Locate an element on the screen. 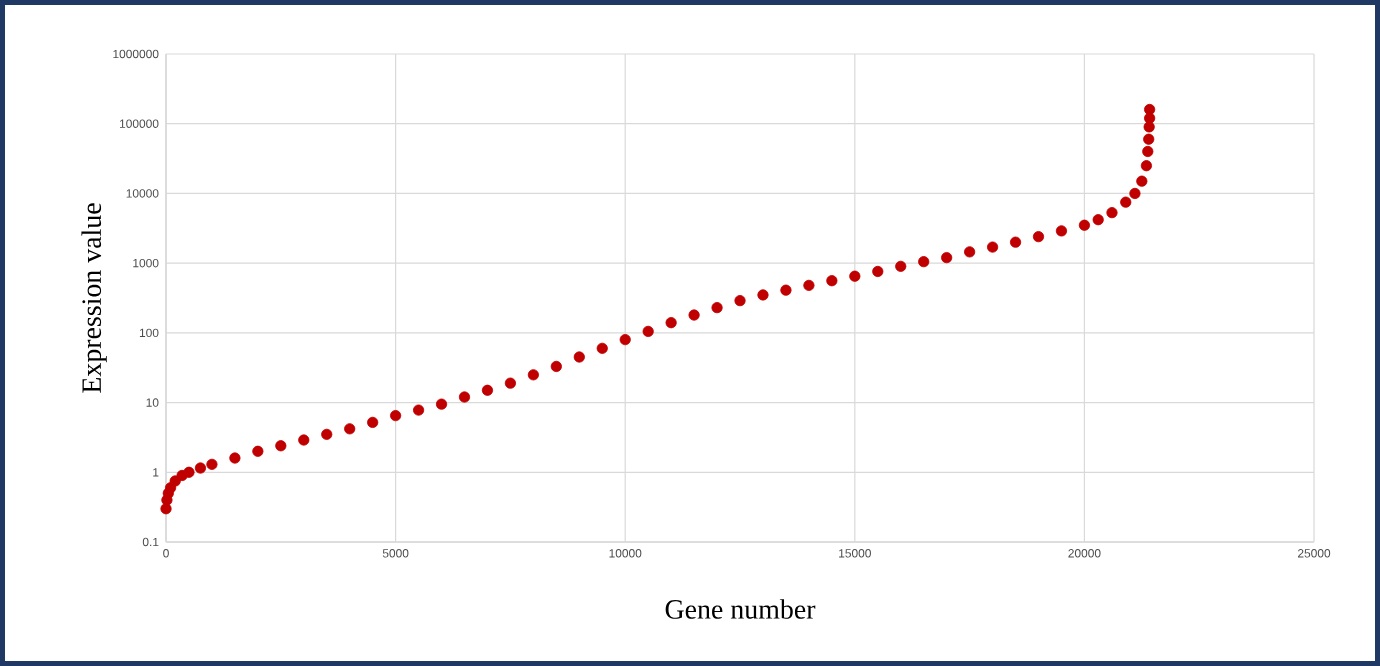  x-axis-title: Gene number is located at coordinates (740, 609).